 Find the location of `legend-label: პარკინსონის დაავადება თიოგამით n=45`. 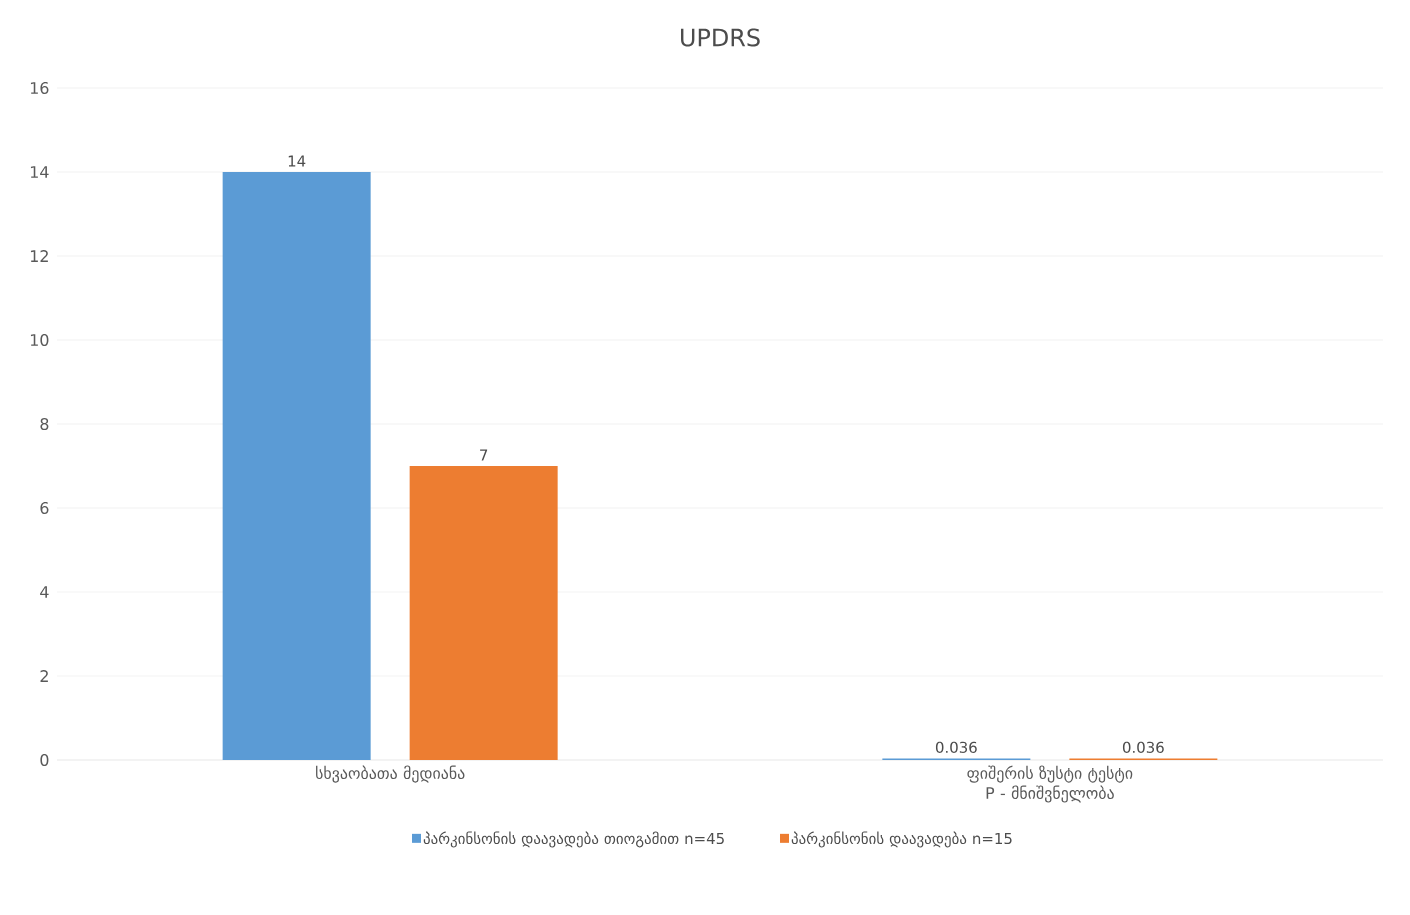

legend-label: პარკინსონის დაავადება თიოგამით n=45 is located at coordinates (573, 839).